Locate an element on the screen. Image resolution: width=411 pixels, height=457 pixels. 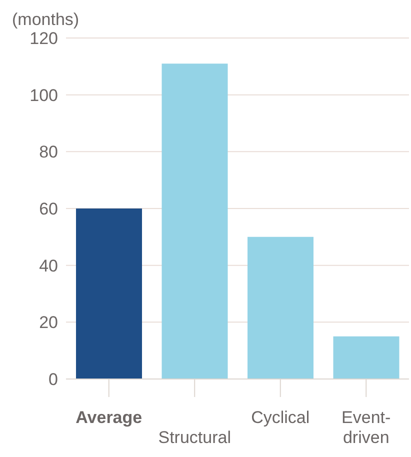
x-tick-label: Cyclical is located at coordinates (280, 417).